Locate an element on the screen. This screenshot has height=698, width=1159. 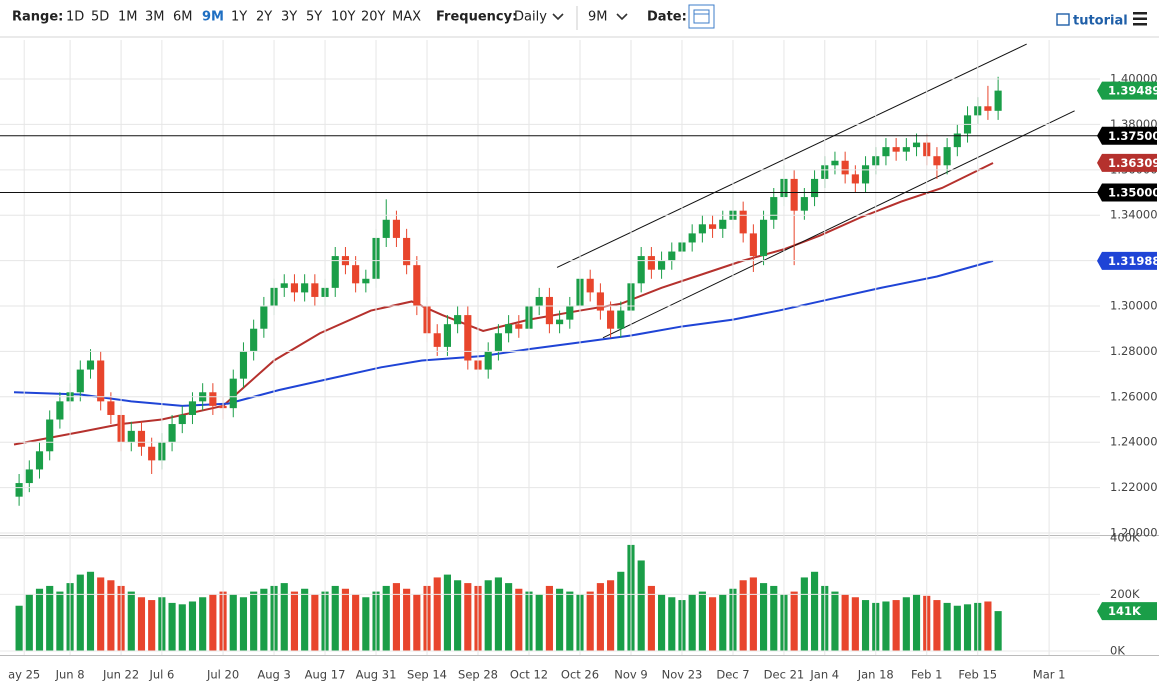
range-button: 2Y is located at coordinates (264, 17).